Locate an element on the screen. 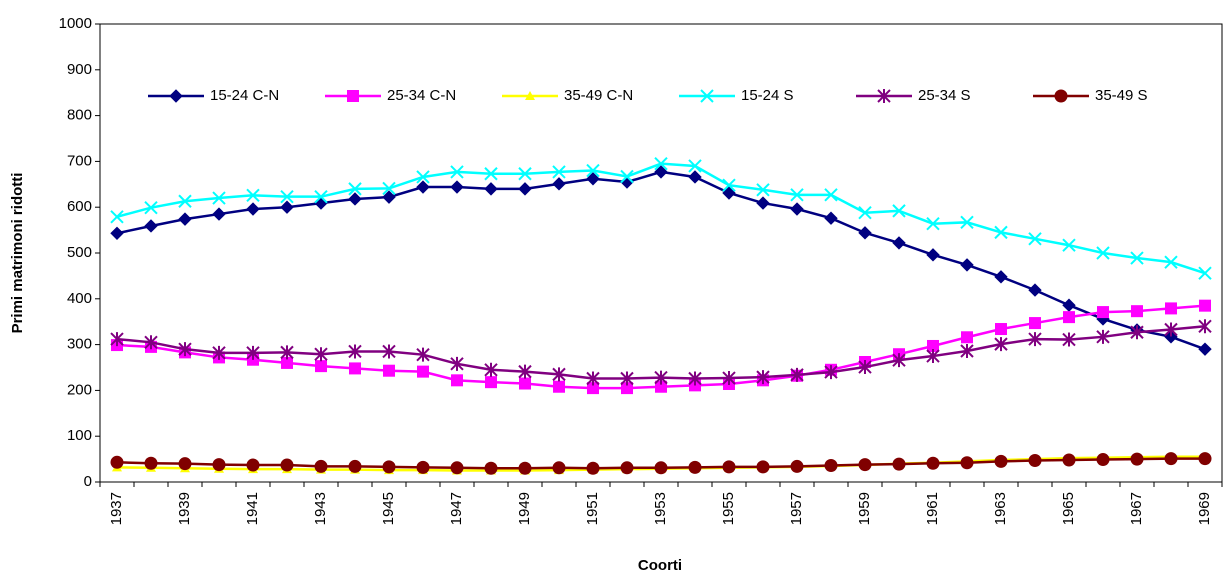  legend-label: 15-24 S is located at coordinates (767, 95).